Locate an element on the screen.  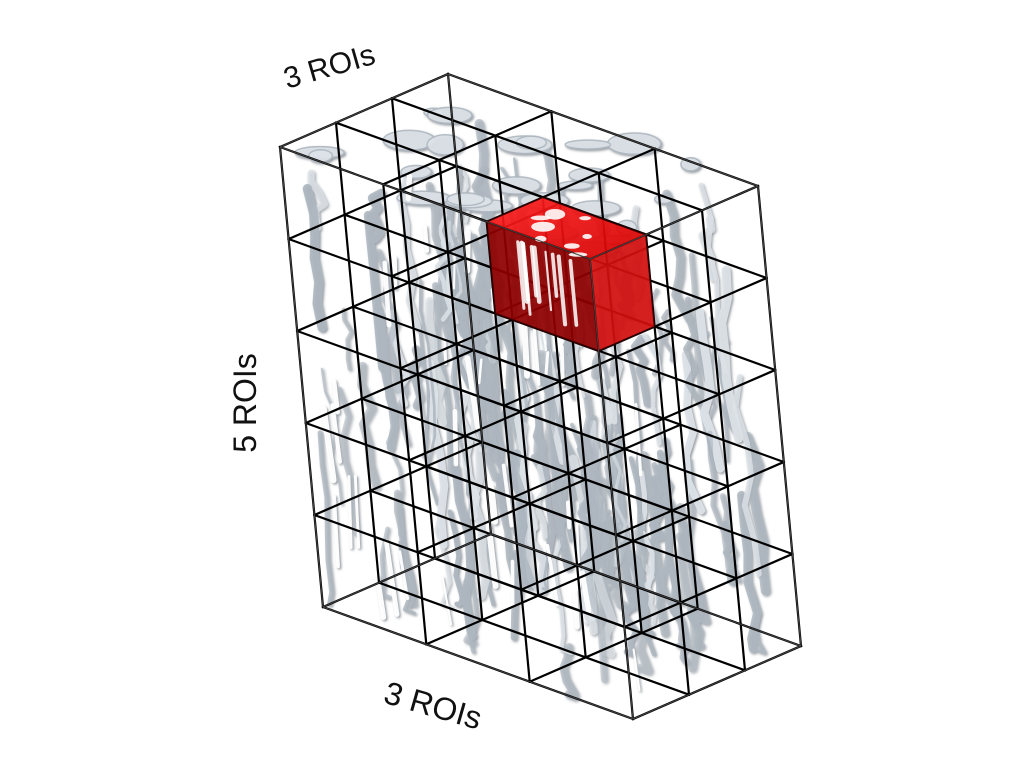
highlighted-roi-cube is located at coordinates (570, 274).